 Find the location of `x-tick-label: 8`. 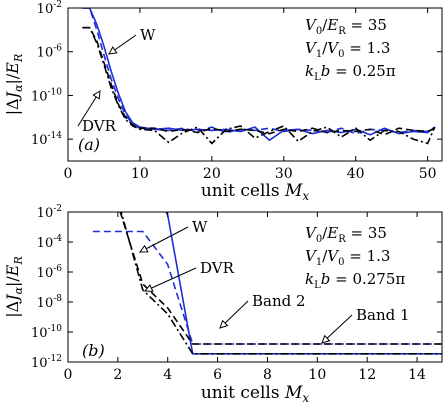

x-tick-label: 8 is located at coordinates (267, 375).